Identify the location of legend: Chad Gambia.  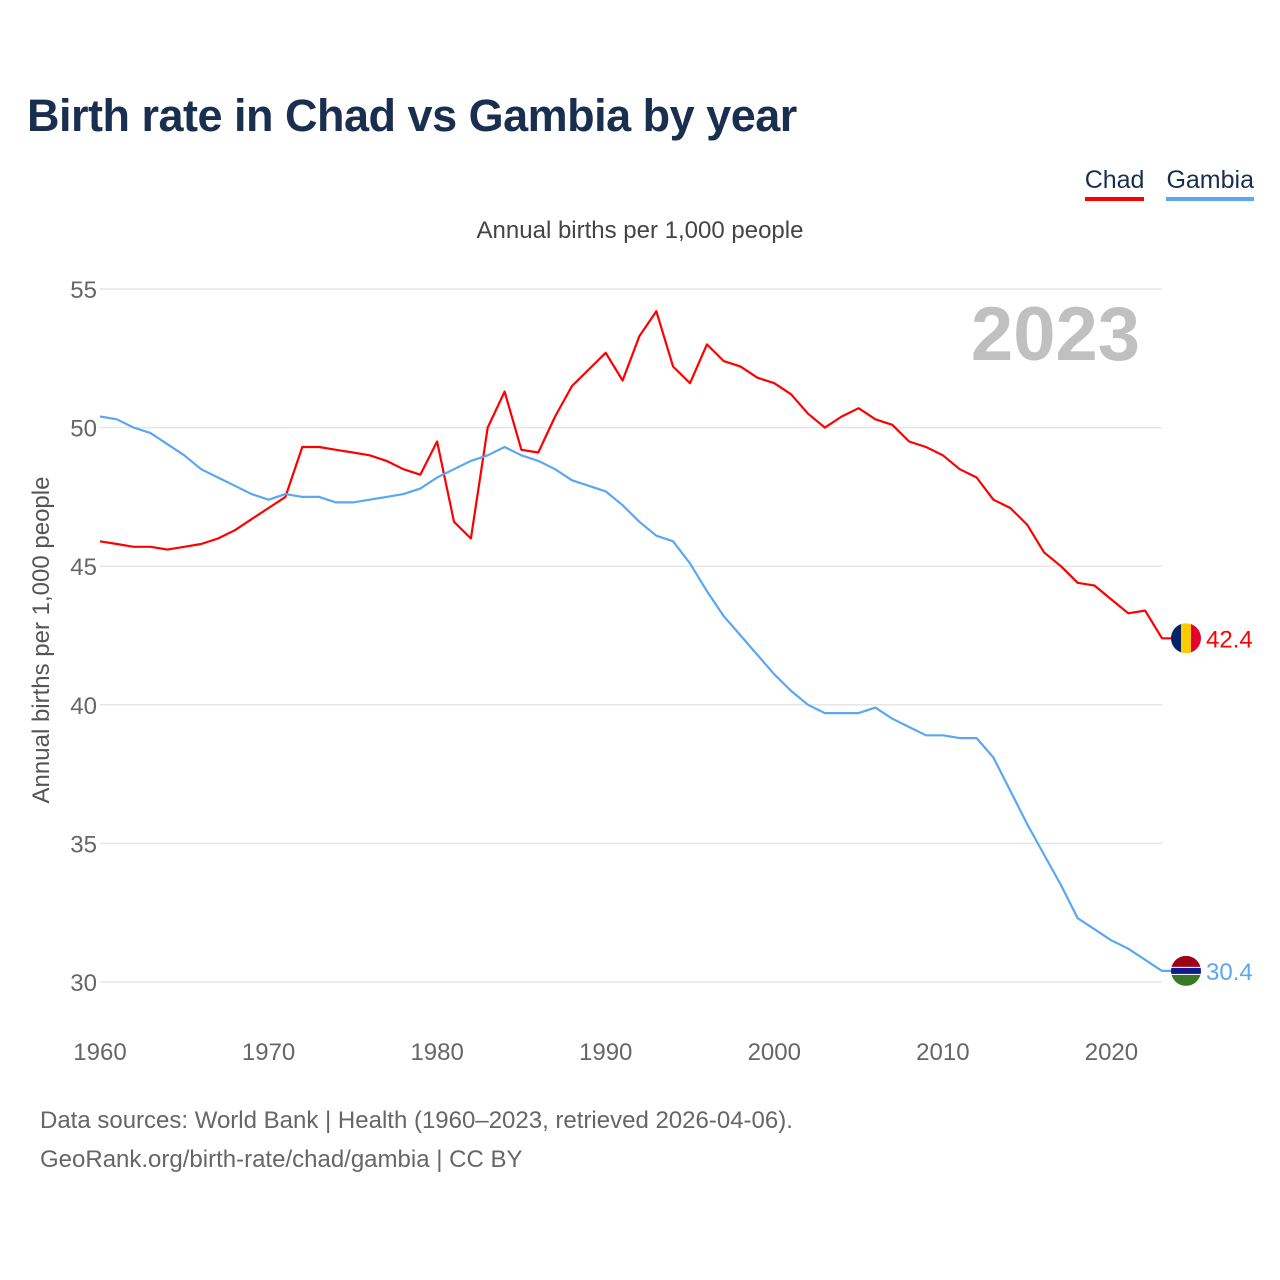
(1169, 183).